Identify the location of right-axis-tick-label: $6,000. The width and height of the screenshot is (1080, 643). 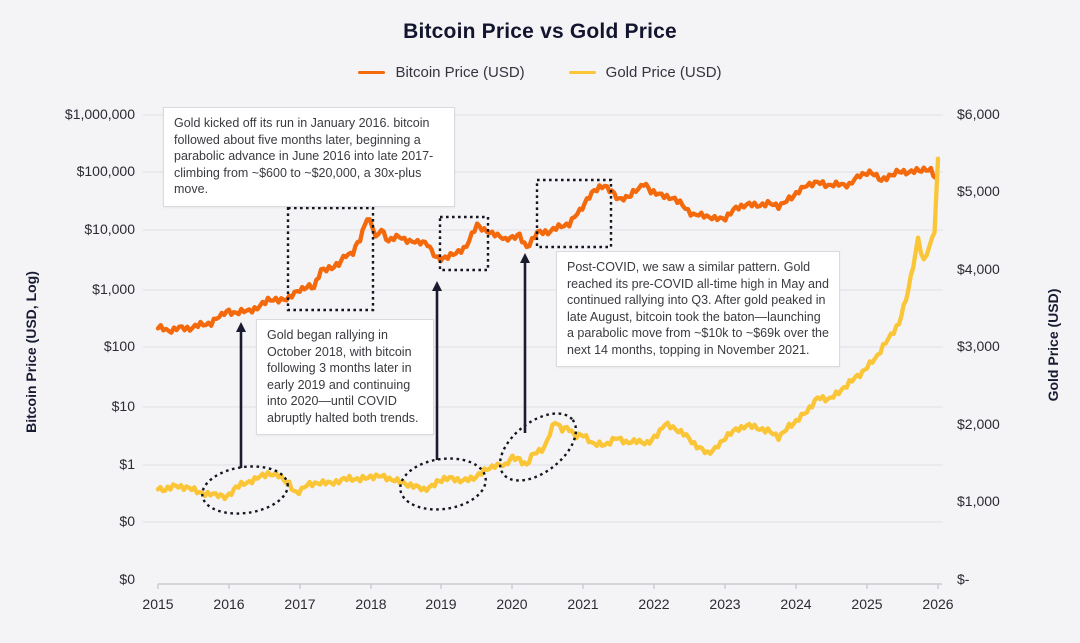
(978, 114).